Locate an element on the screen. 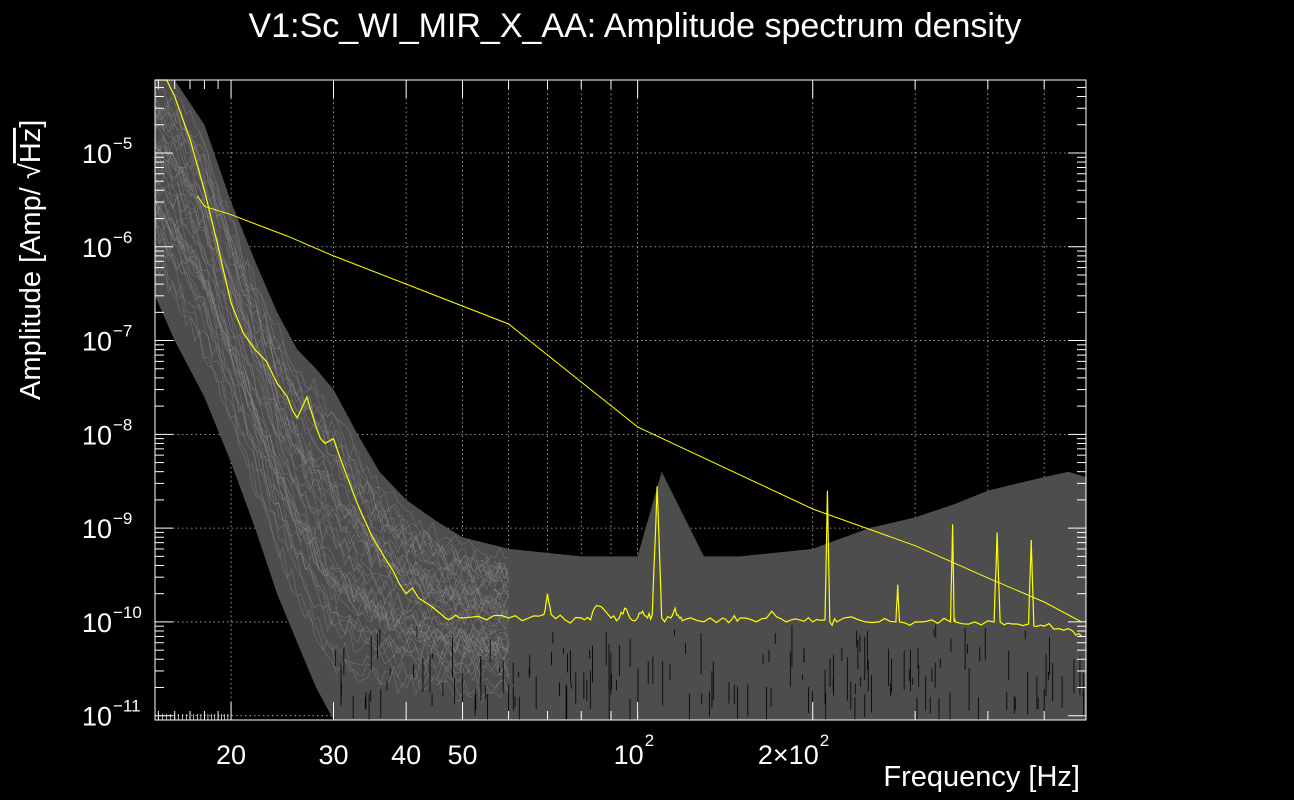 The image size is (1294, 800). y-tick-label-exponent: −11 is located at coordinates (127, 706).